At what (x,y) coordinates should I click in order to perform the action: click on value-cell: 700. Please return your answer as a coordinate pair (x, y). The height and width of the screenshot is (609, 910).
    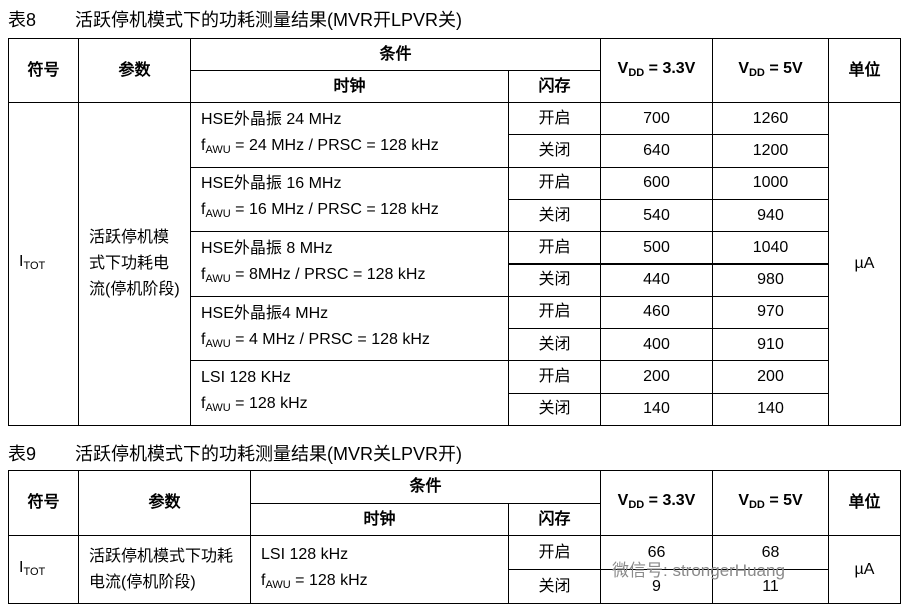
    Looking at the image, I should click on (656, 119).